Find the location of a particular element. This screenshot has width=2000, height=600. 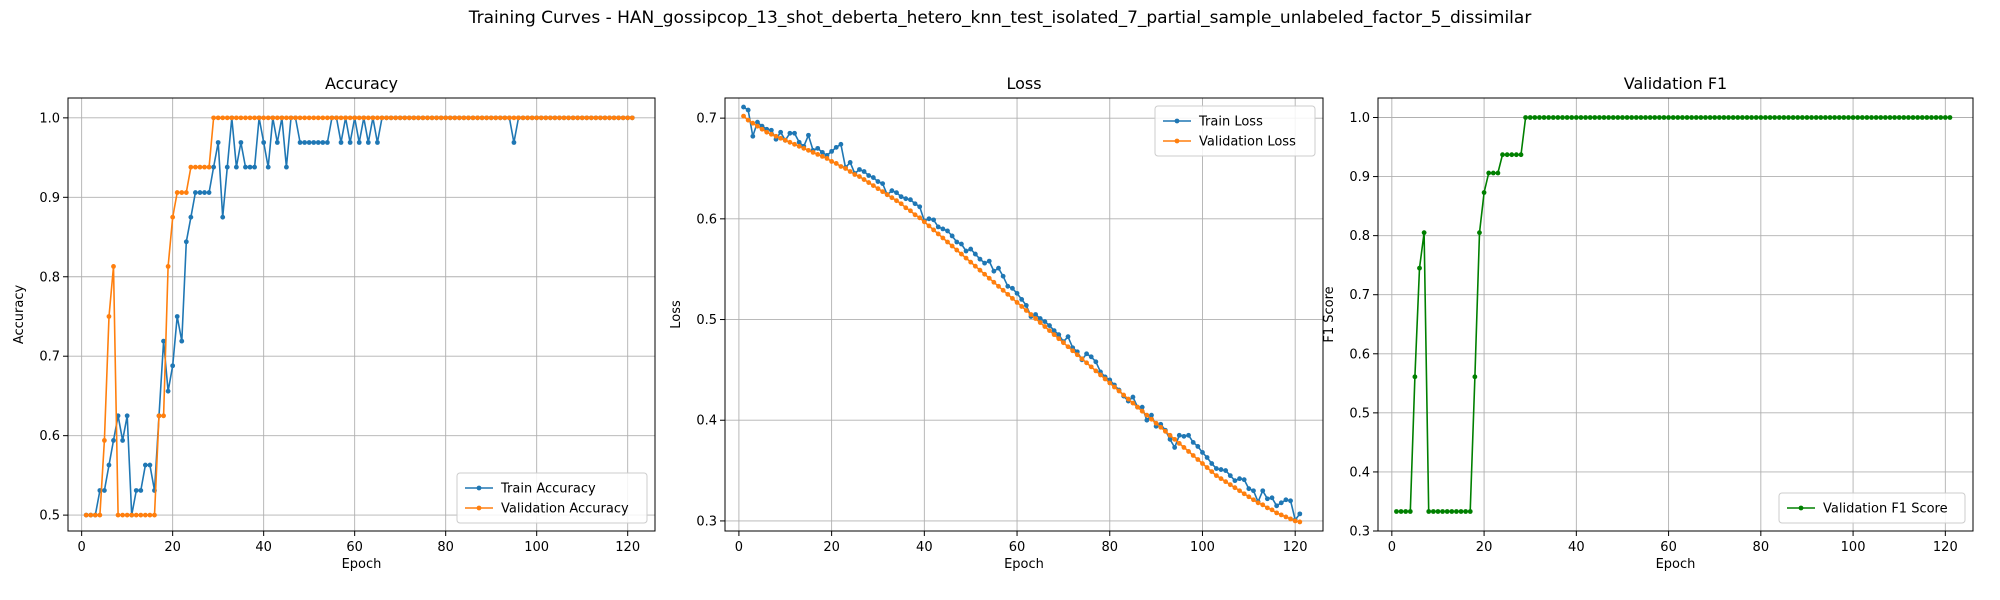

x-tick-label: 20 is located at coordinates (831, 547).